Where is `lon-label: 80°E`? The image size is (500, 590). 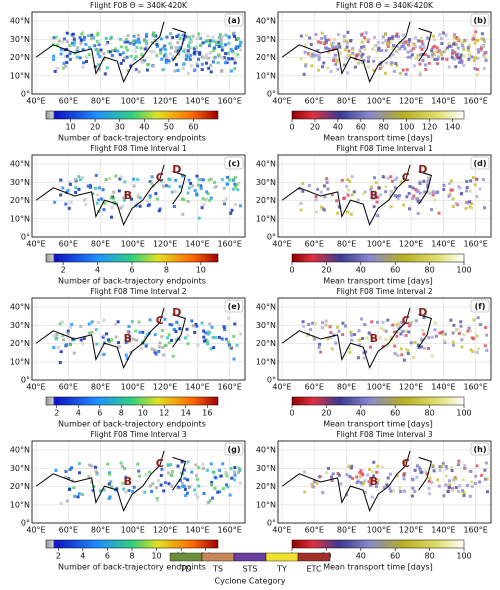 lon-label: 80°E is located at coordinates (100, 244).